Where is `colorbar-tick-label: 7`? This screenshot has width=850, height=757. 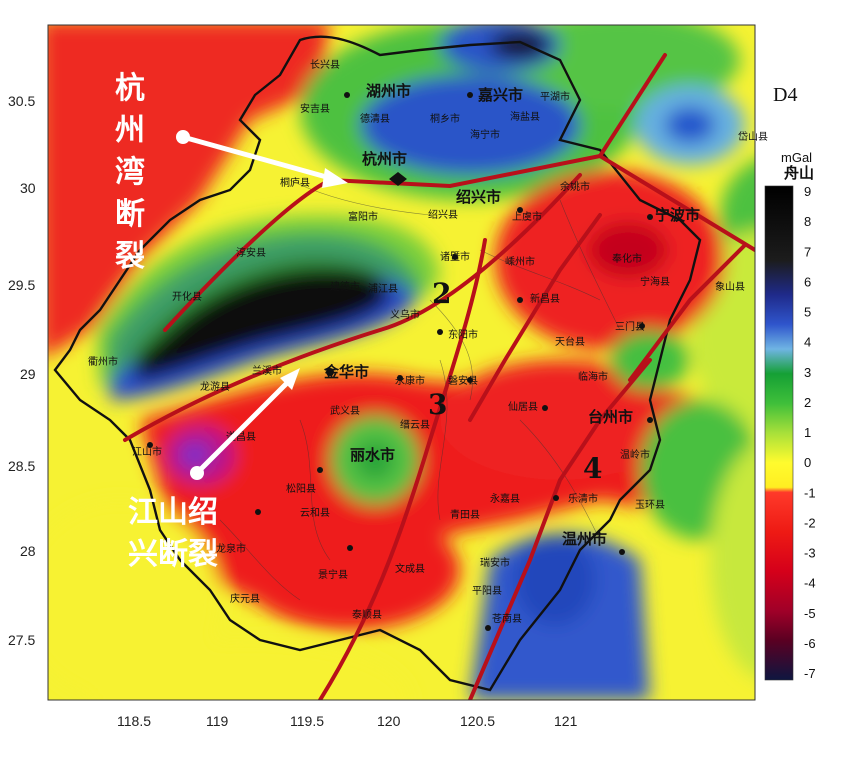
colorbar-tick-label: 7 is located at coordinates (807, 251).